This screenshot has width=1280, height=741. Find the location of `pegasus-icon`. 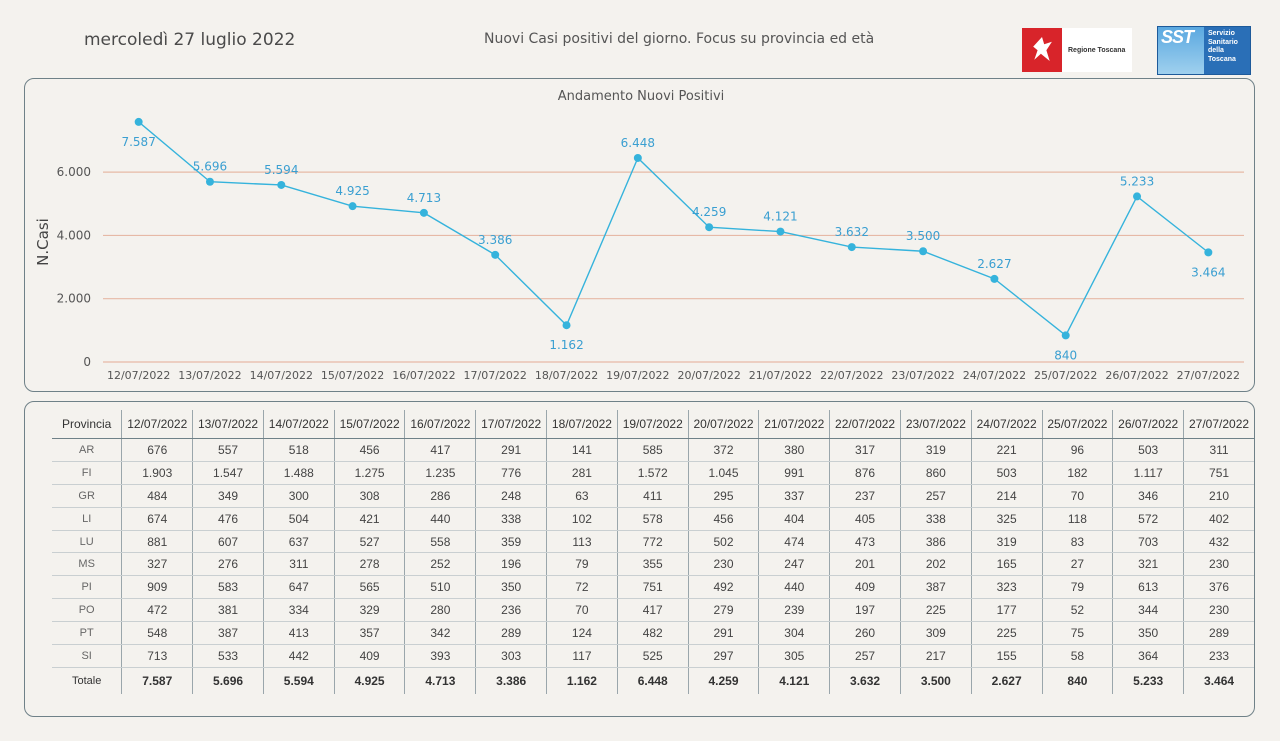

pegasus-icon is located at coordinates (1042, 50).